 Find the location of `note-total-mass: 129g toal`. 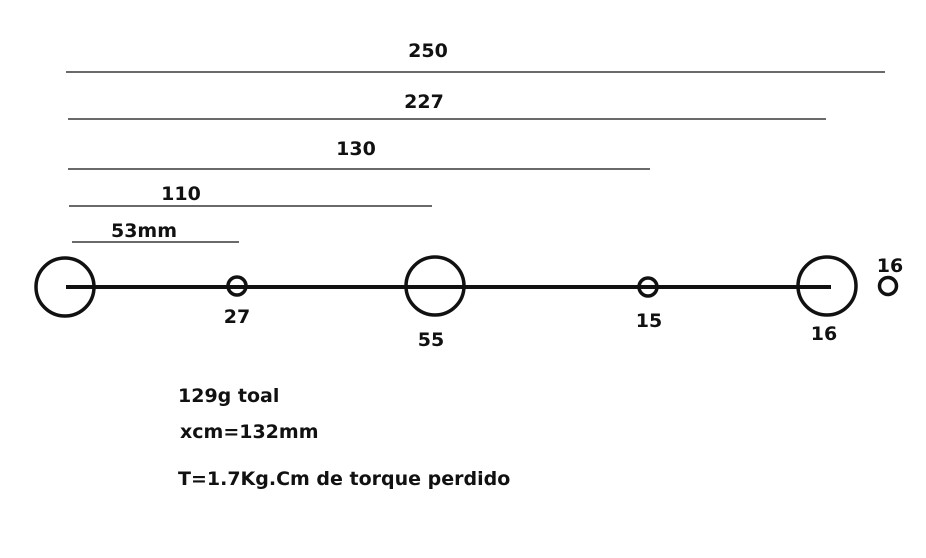

note-total-mass: 129g toal is located at coordinates (228, 396).